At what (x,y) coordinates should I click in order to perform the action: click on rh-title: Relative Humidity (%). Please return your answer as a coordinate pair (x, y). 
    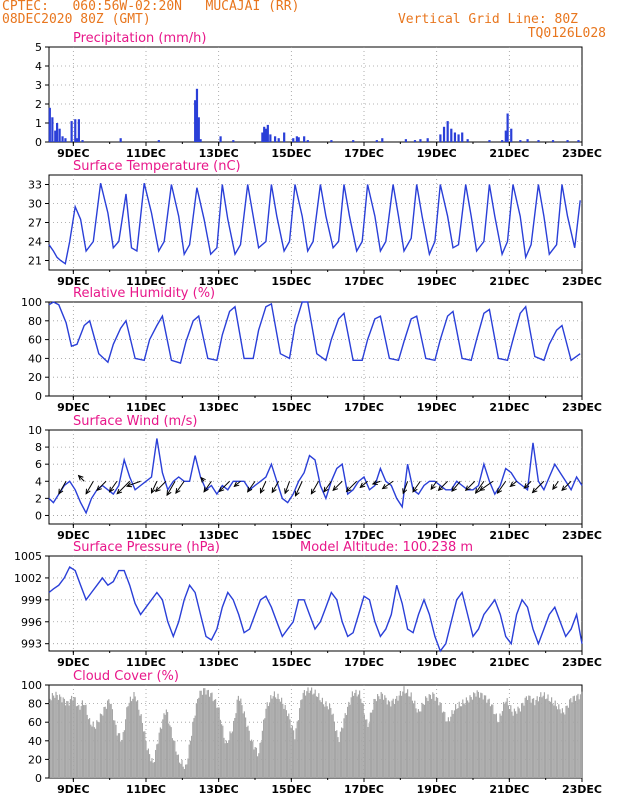
    Looking at the image, I should click on (144, 293).